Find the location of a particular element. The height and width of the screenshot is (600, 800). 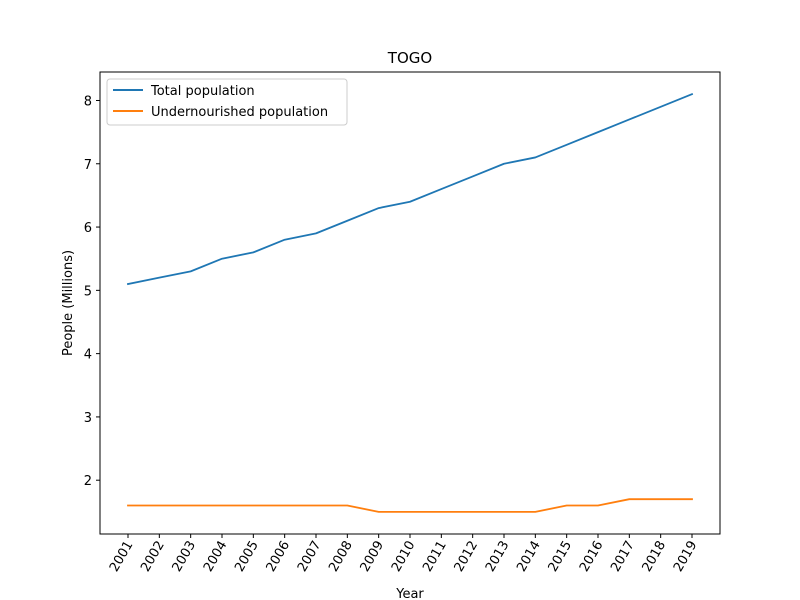

x-tick-label: 2014 is located at coordinates (529, 557).